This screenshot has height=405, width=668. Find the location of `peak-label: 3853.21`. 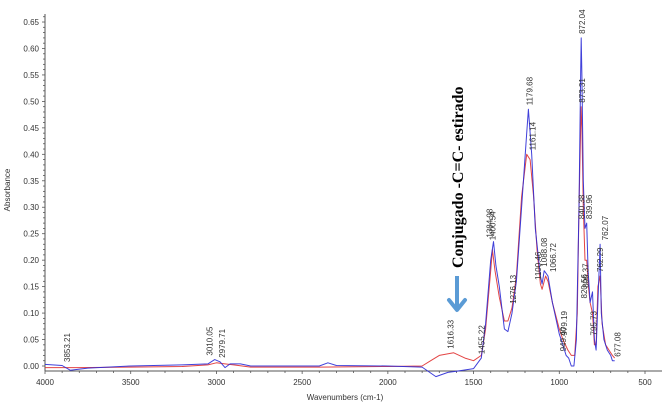

peak-label: 3853.21 is located at coordinates (67, 347).